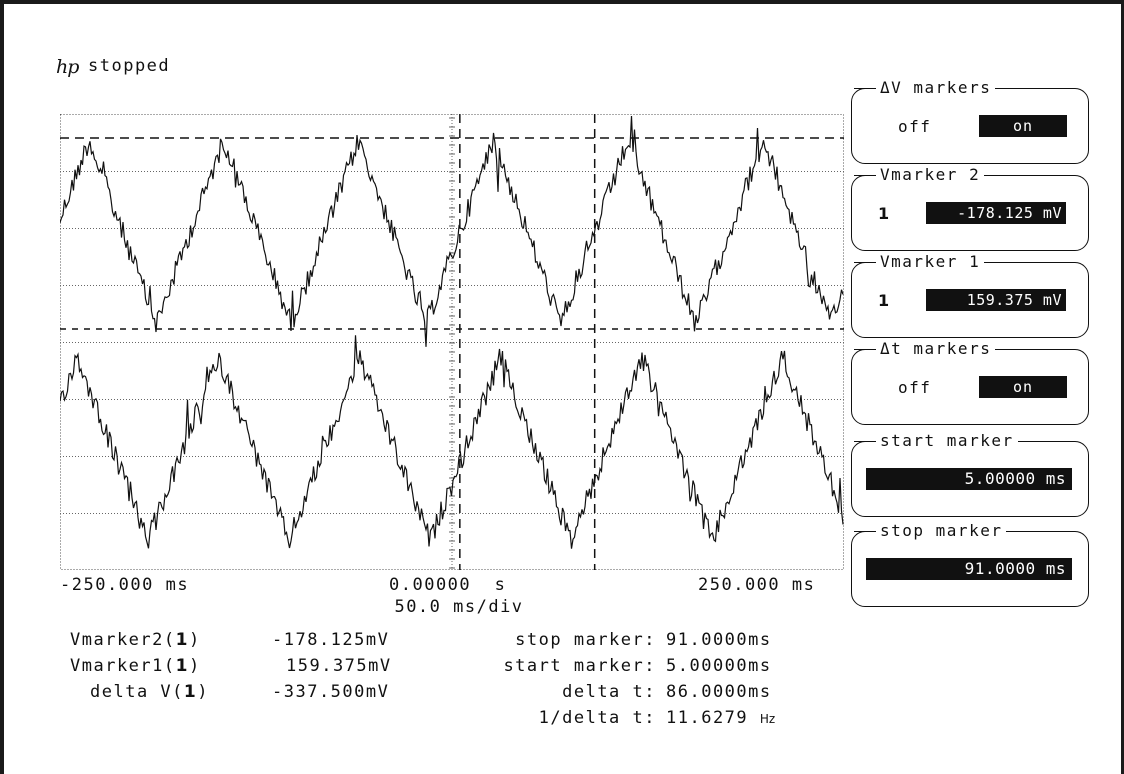 This screenshot has height=774, width=1124. Describe the element at coordinates (996, 300) in the screenshot. I see `vmarker1-value: 159.375 mV` at that location.